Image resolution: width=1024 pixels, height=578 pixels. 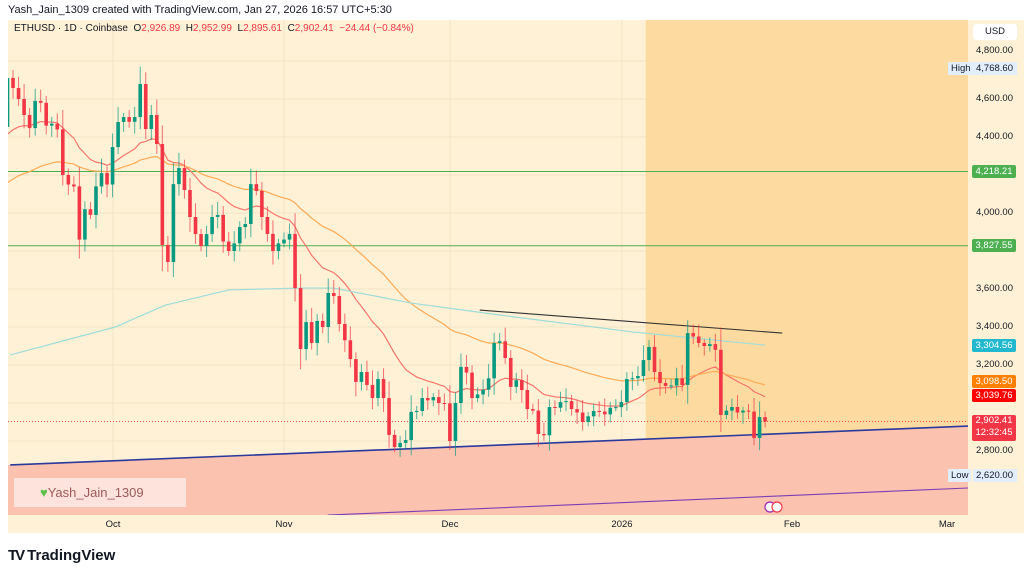 What do you see at coordinates (212, 28) in the screenshot?
I see `high-value: 2,952.99` at bounding box center [212, 28].